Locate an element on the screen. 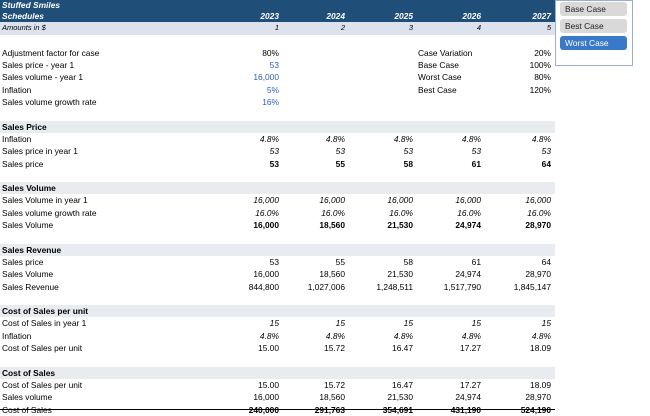  scenario-option-worst-case: Worst Case is located at coordinates (593, 43).